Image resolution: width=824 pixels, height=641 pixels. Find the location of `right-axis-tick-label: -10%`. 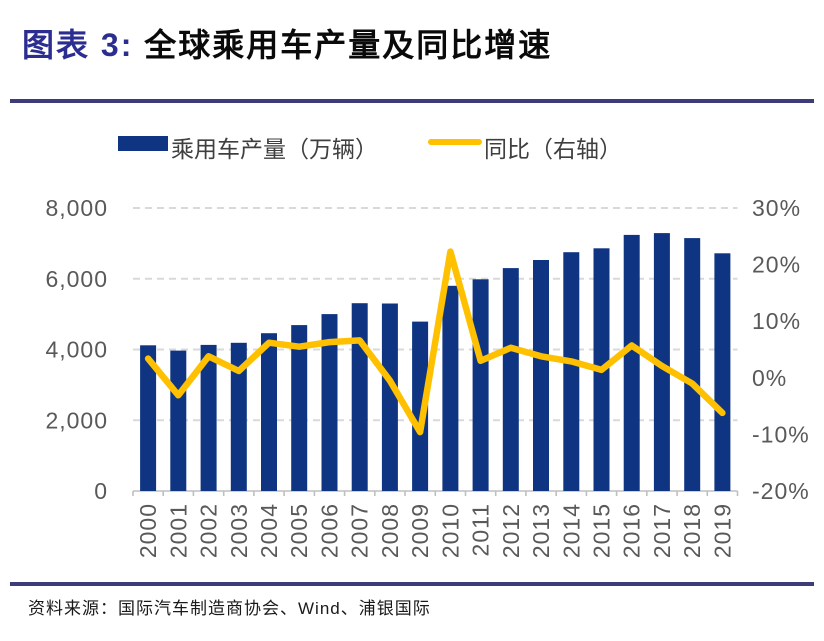

right-axis-tick-label: -10% is located at coordinates (781, 434).